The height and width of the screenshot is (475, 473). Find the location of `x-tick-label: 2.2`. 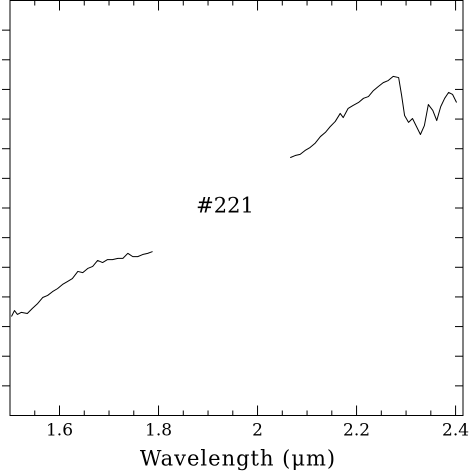

x-tick-label: 2.2 is located at coordinates (356, 431).